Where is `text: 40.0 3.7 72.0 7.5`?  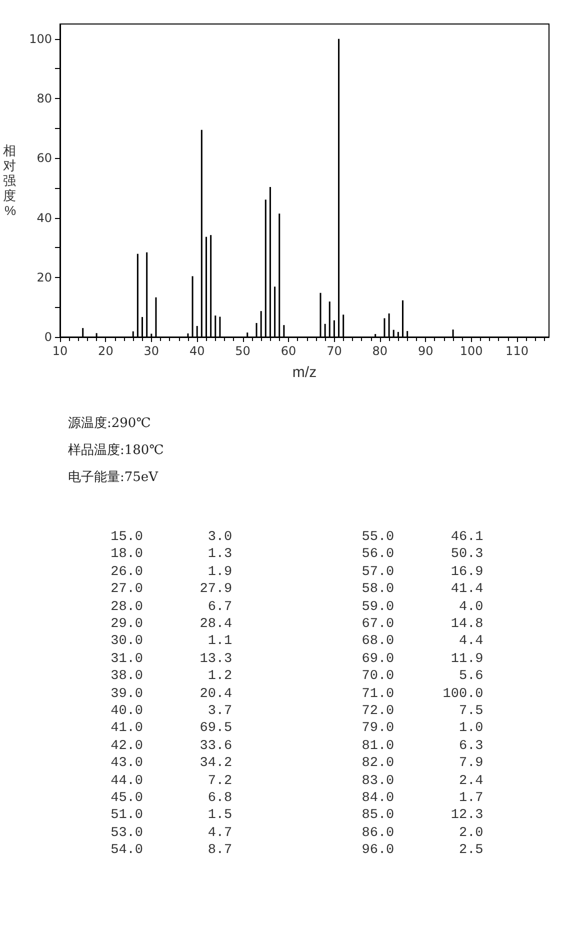
text: 40.0 3.7 72.0 7.5 is located at coordinates (297, 711).